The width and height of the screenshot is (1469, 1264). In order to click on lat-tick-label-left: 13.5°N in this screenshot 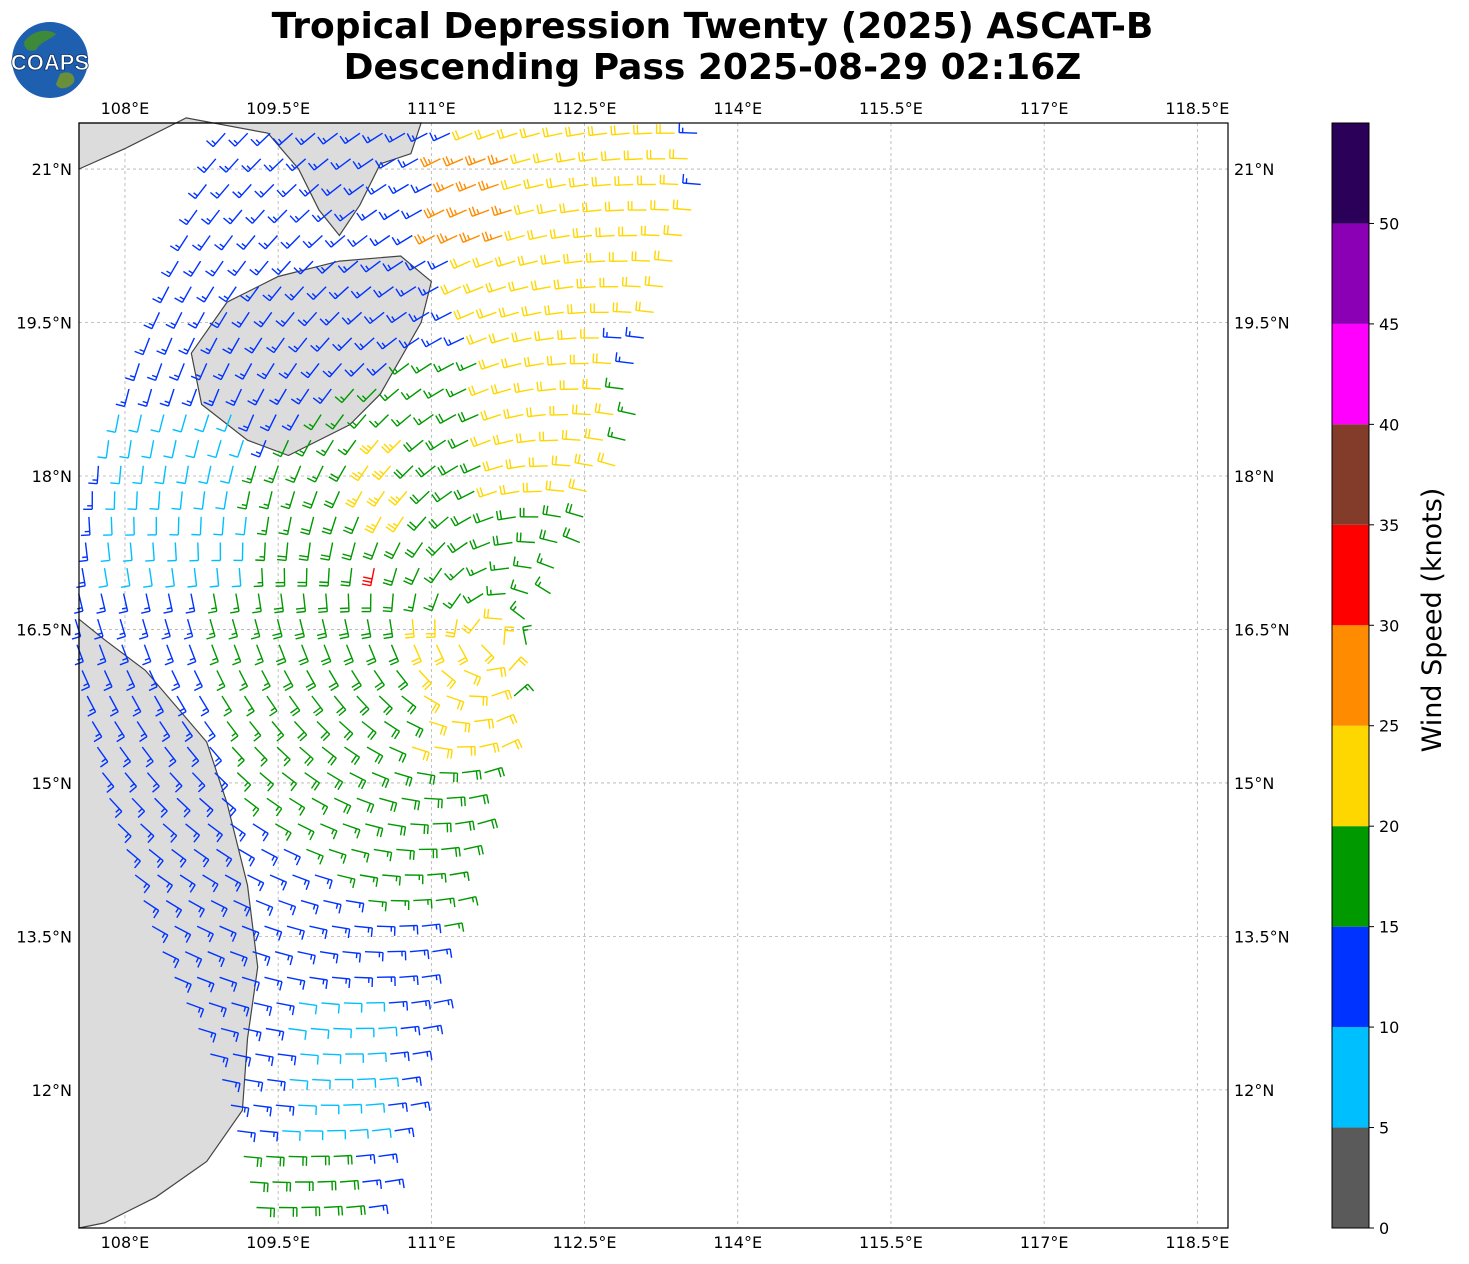, I will do `click(44, 936)`.